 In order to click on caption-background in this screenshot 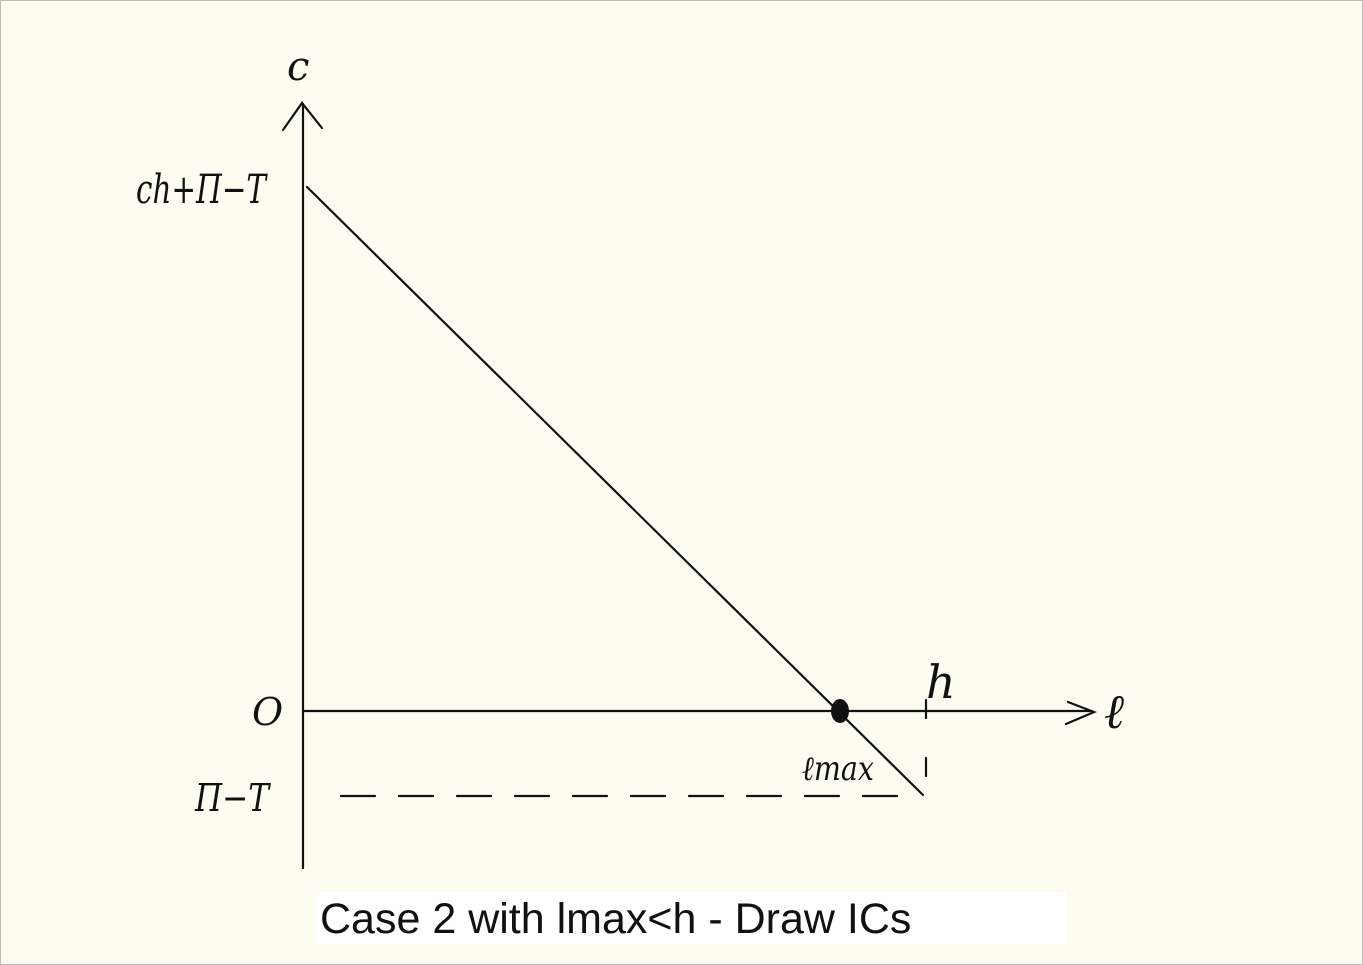, I will do `click(691, 918)`.